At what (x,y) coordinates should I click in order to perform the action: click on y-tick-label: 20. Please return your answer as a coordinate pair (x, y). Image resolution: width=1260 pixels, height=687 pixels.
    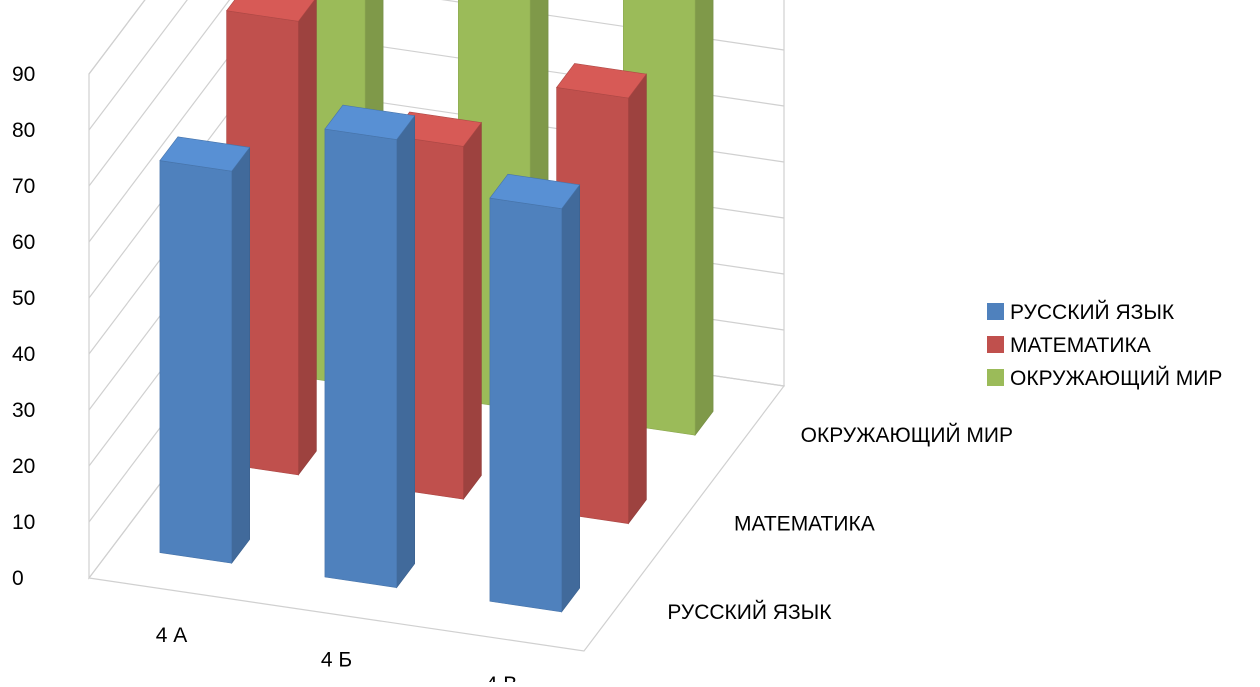
    Looking at the image, I should click on (23, 466).